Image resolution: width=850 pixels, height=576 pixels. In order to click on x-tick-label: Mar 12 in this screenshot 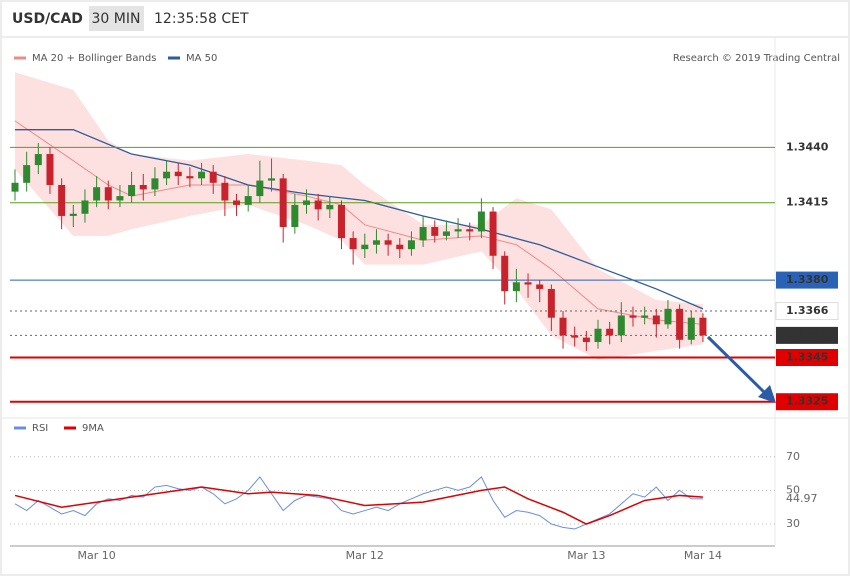, I will do `click(365, 555)`.